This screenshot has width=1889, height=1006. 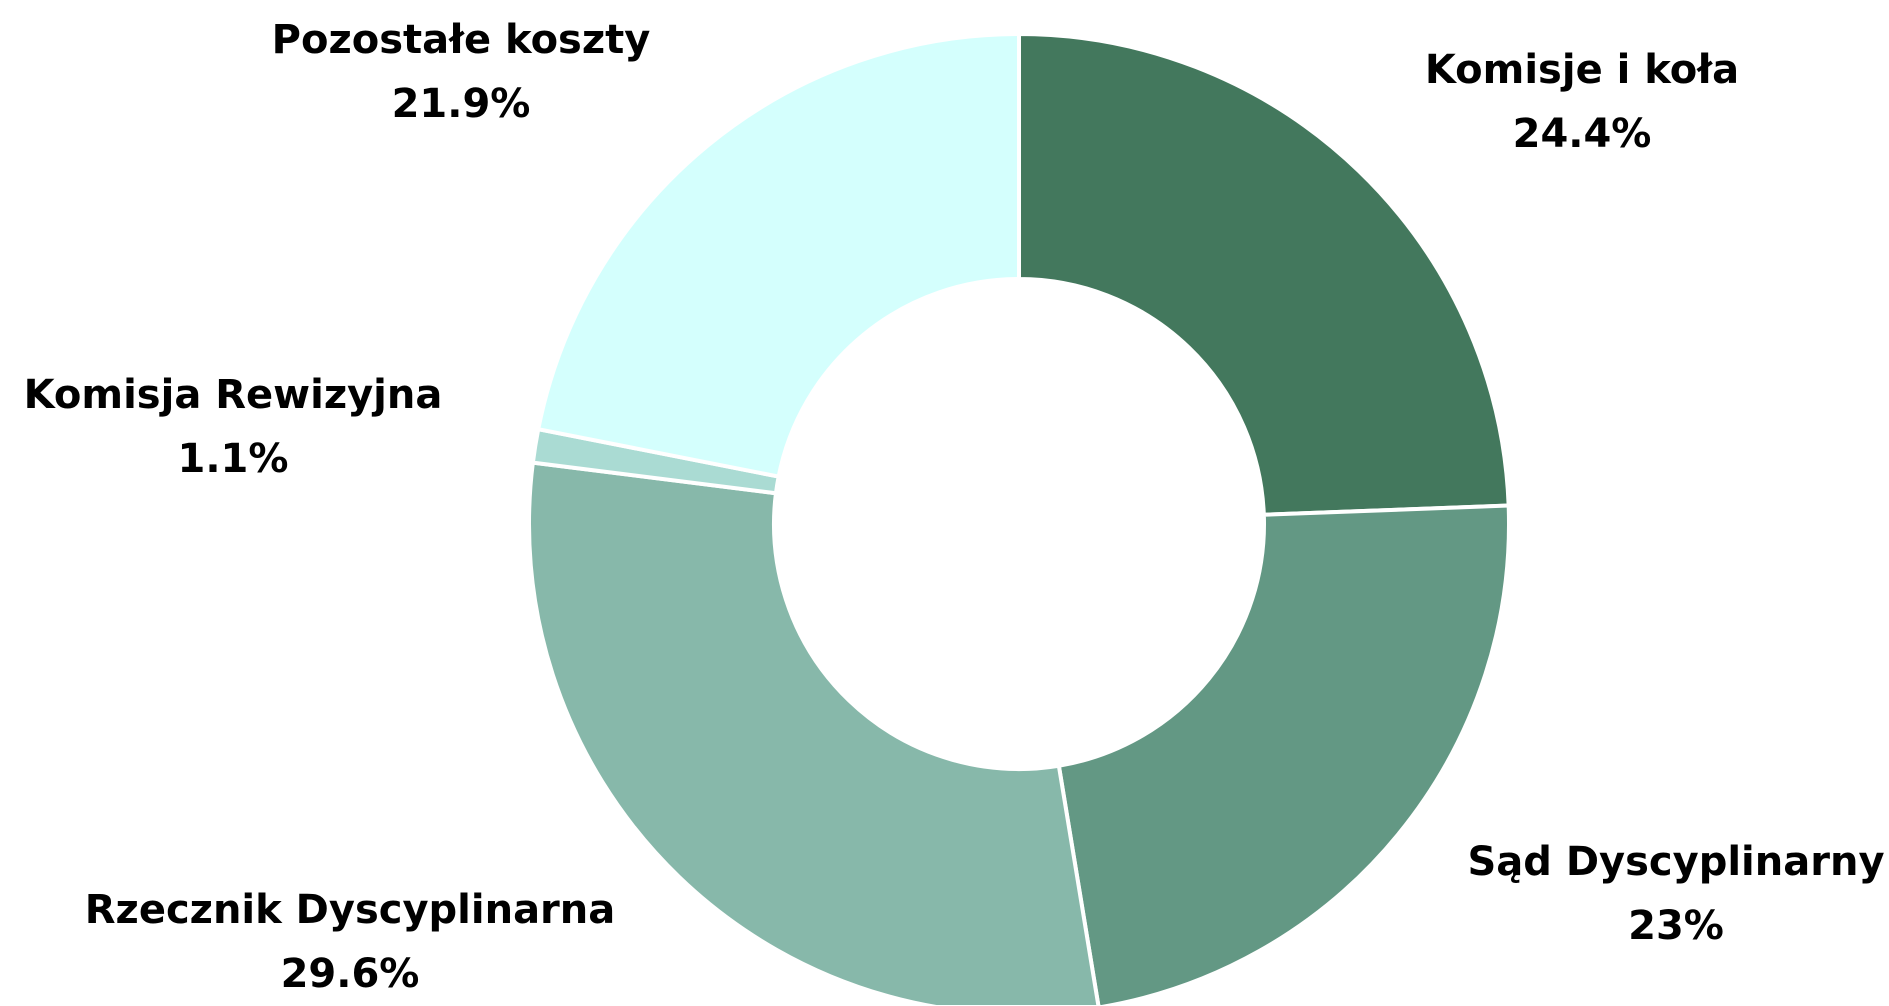 I want to click on slice-label-text: Pozostałe koszty, so click(x=461, y=40).